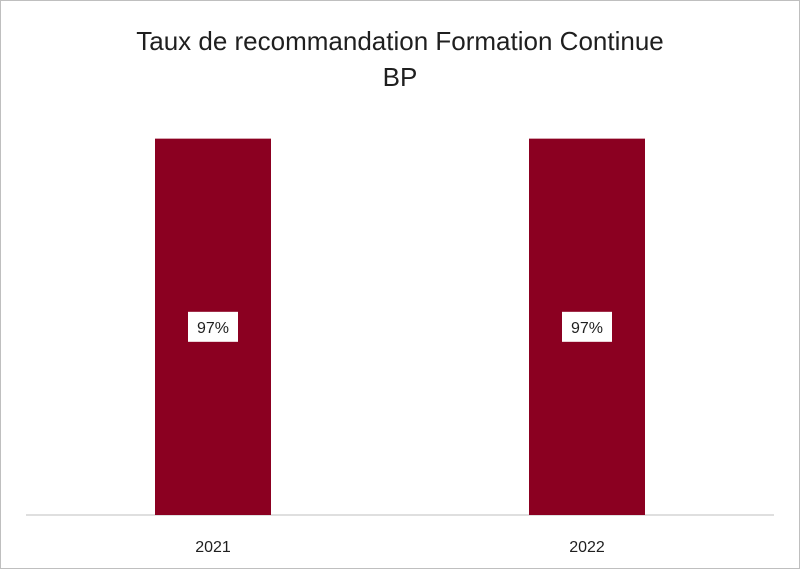  Describe the element at coordinates (400, 77) in the screenshot. I see `chart-title-line-2: BP` at that location.